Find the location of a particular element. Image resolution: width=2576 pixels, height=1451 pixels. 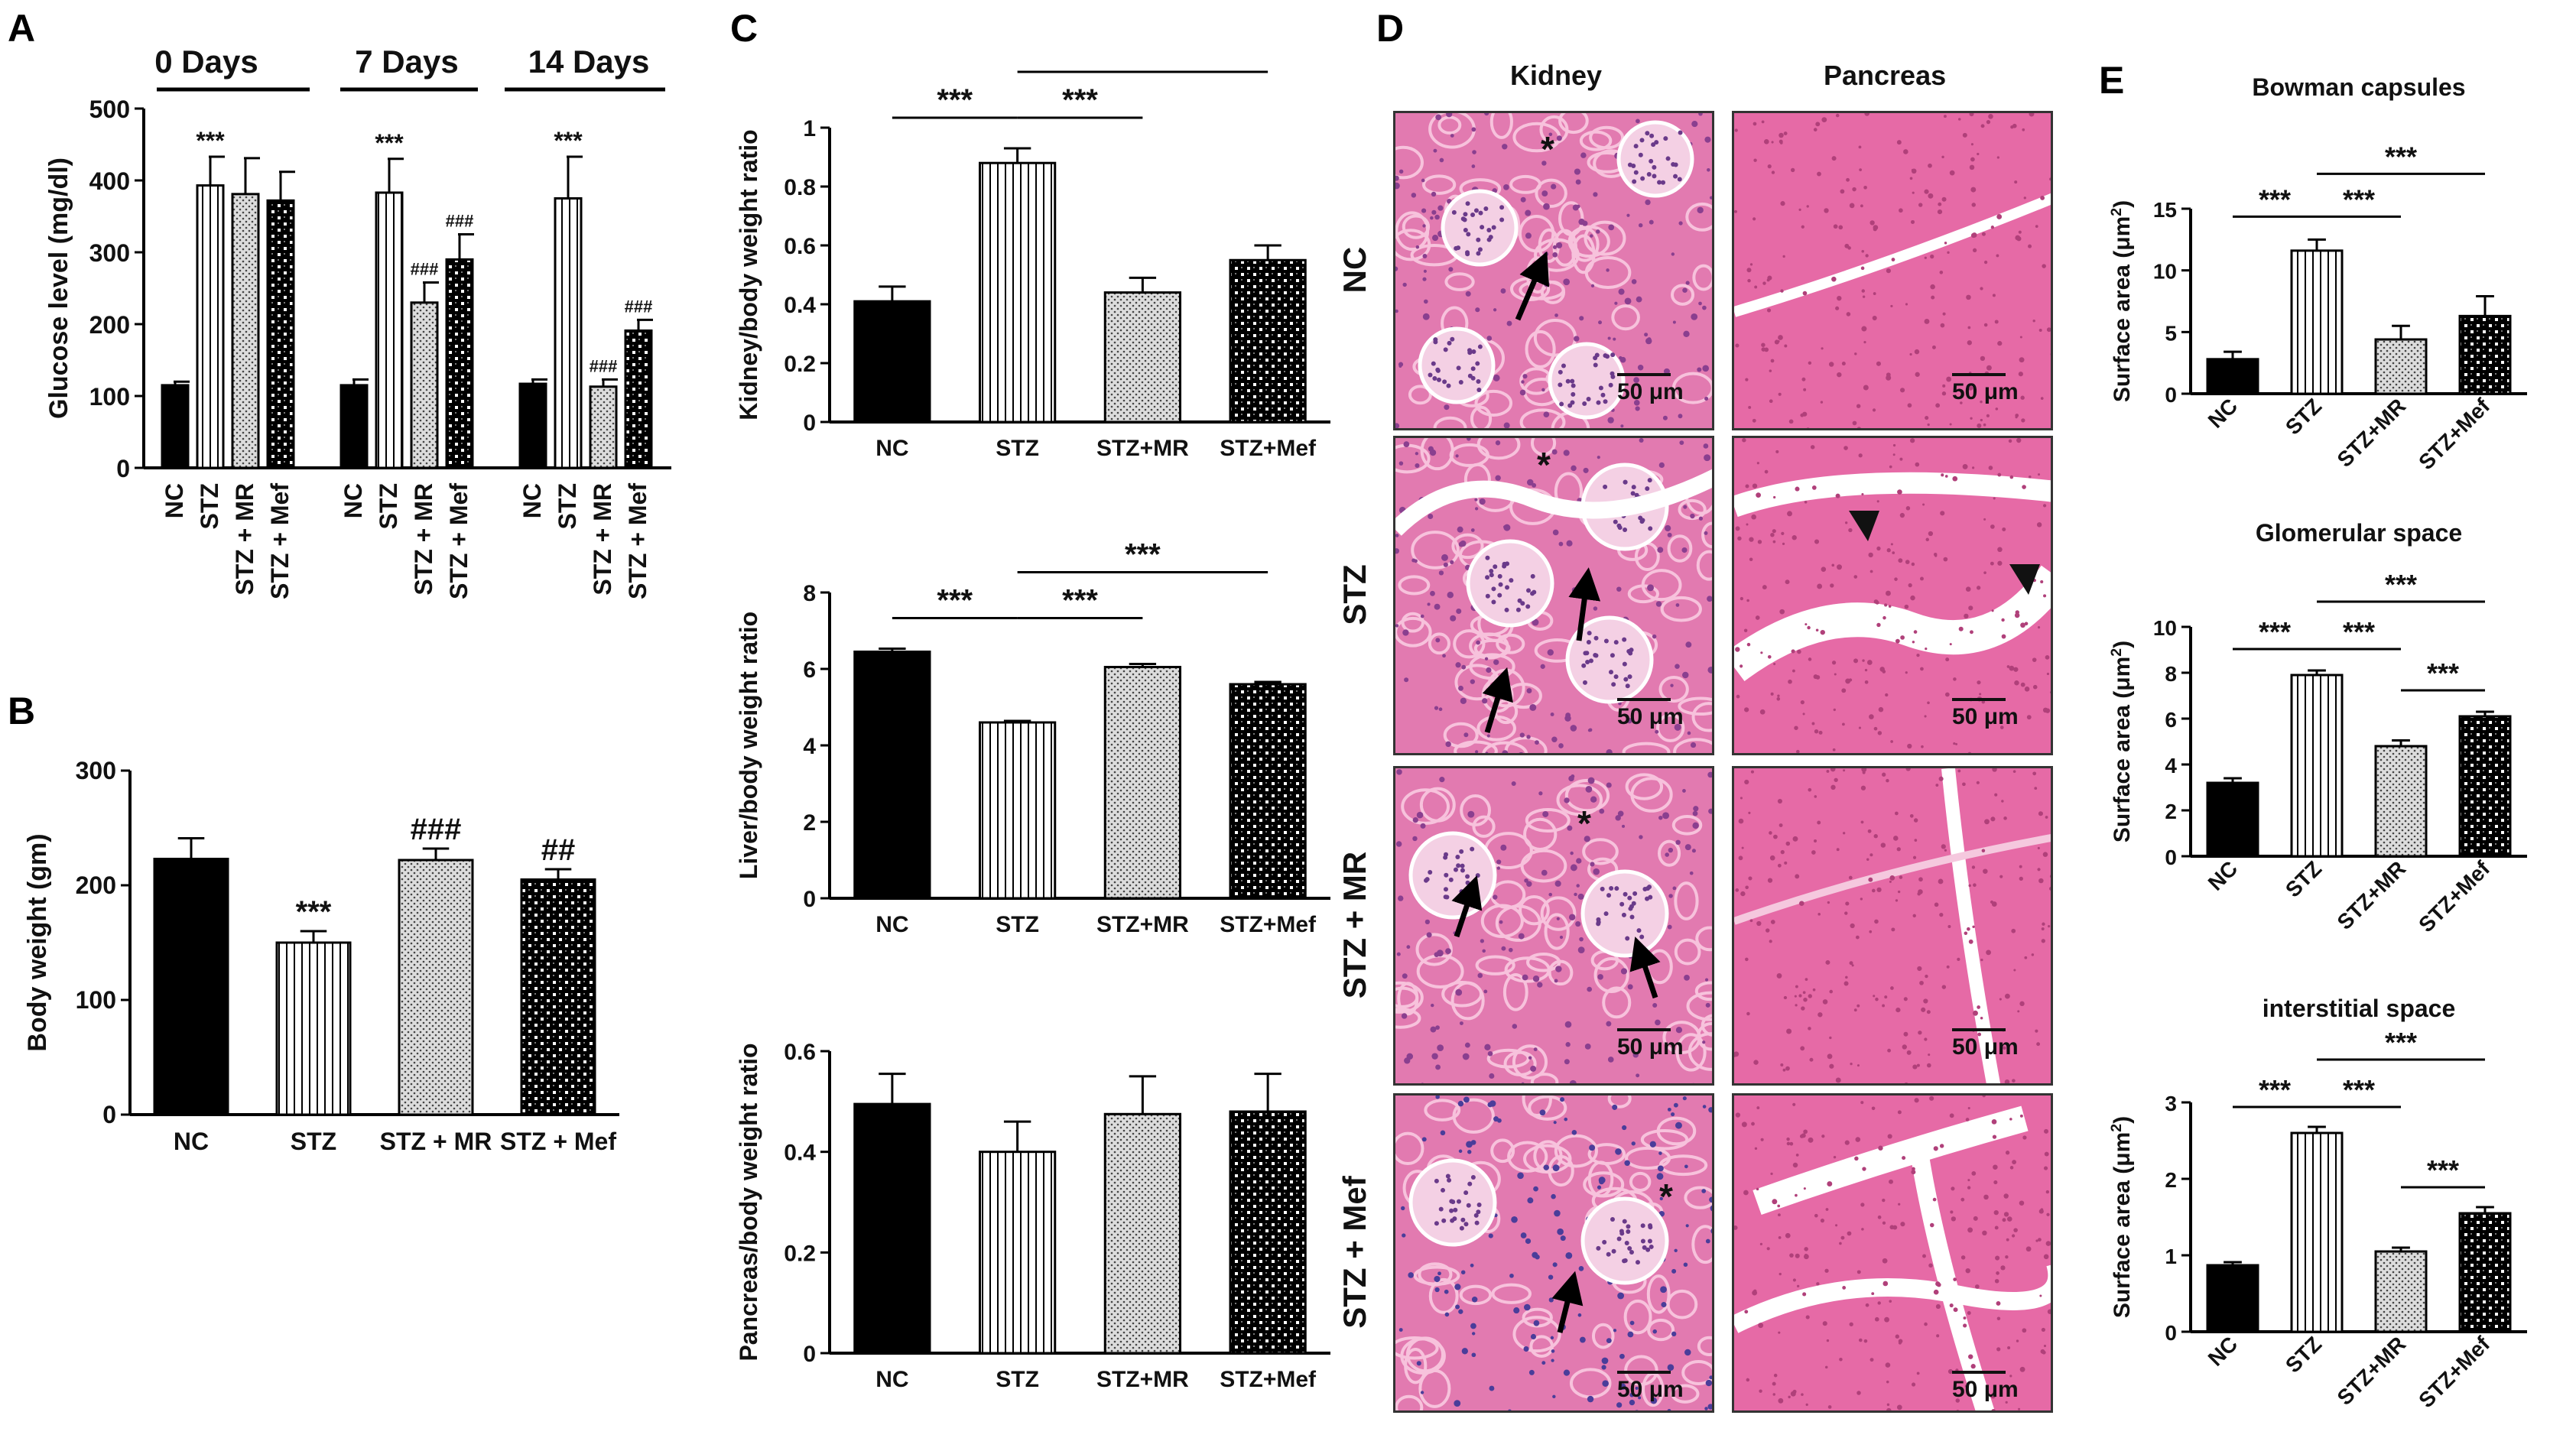

glomerulus-shape is located at coordinates (1457, 365).